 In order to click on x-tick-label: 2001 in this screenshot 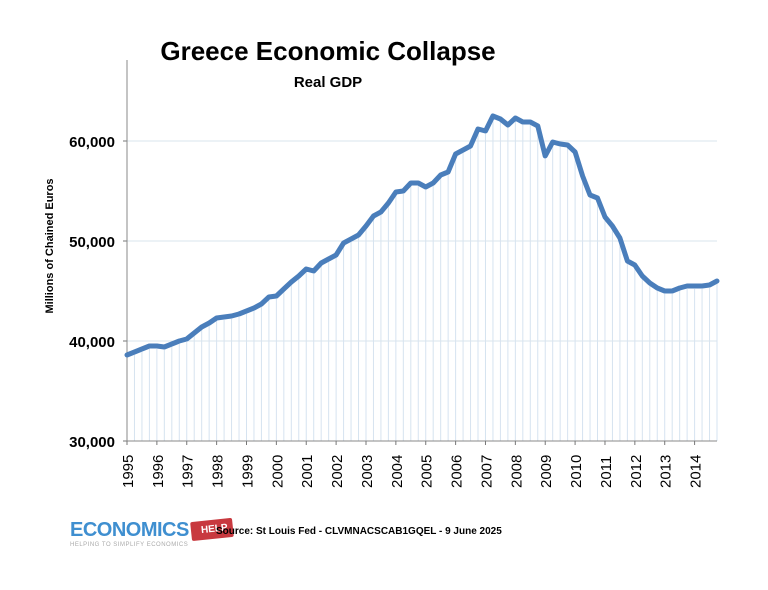, I will do `click(307, 471)`.